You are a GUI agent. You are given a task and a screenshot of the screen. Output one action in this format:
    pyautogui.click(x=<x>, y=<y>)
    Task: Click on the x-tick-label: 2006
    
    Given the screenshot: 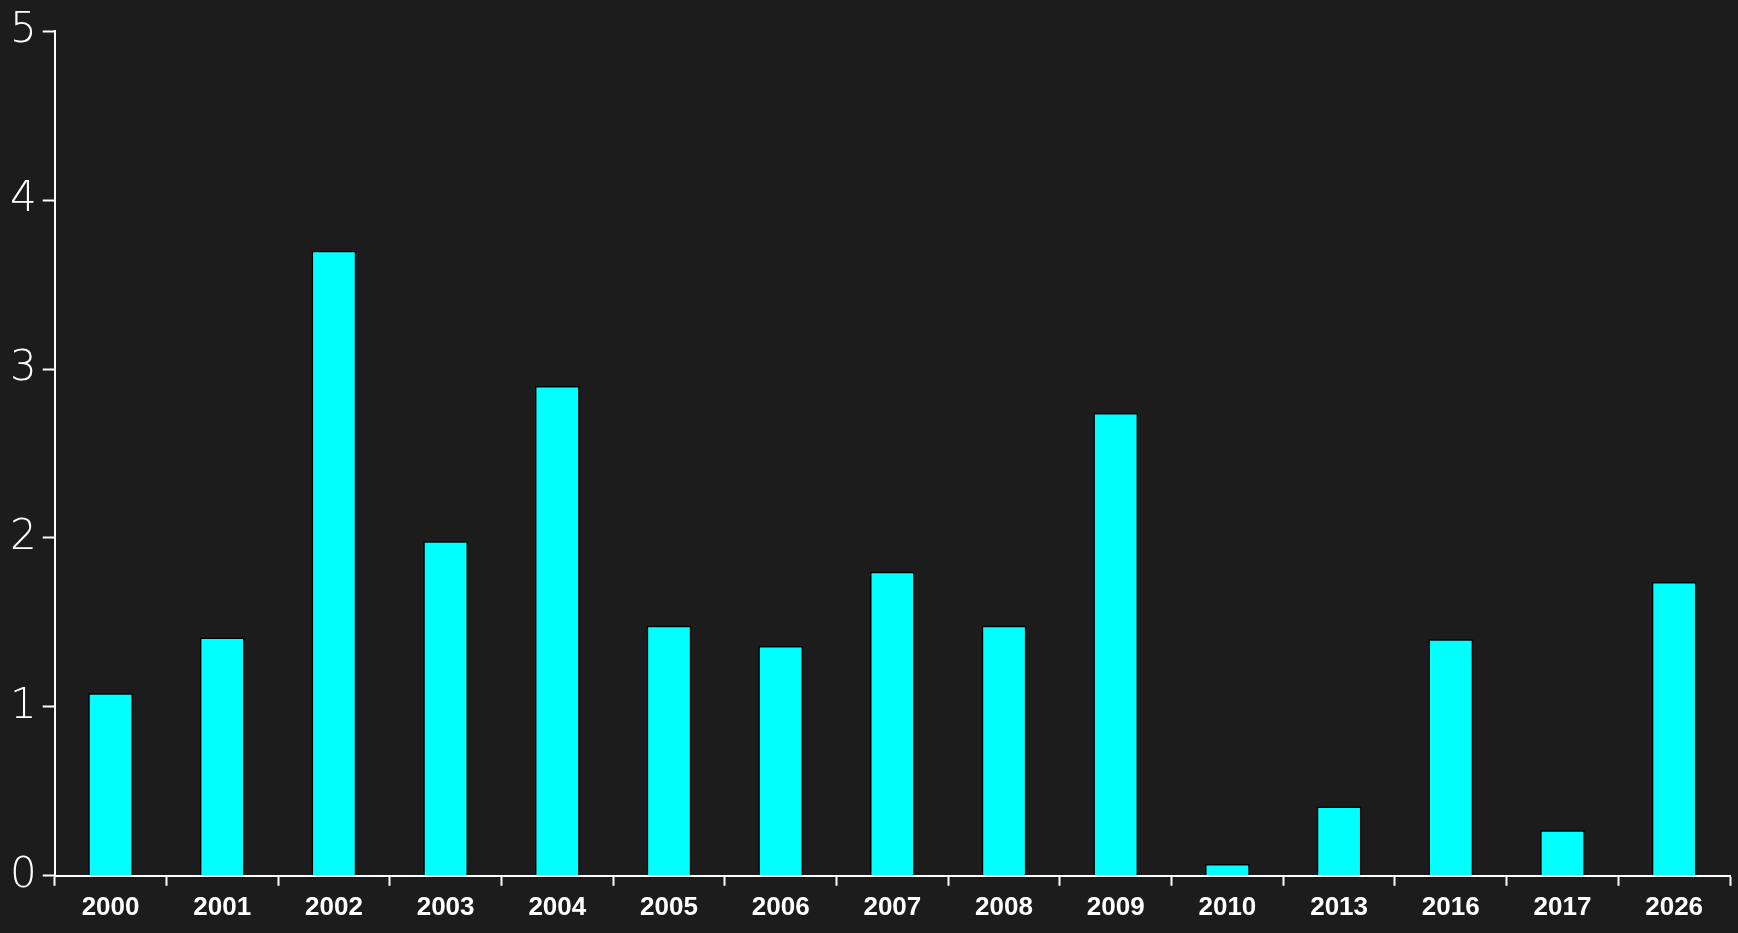 What is the action you would take?
    pyautogui.click(x=780, y=905)
    